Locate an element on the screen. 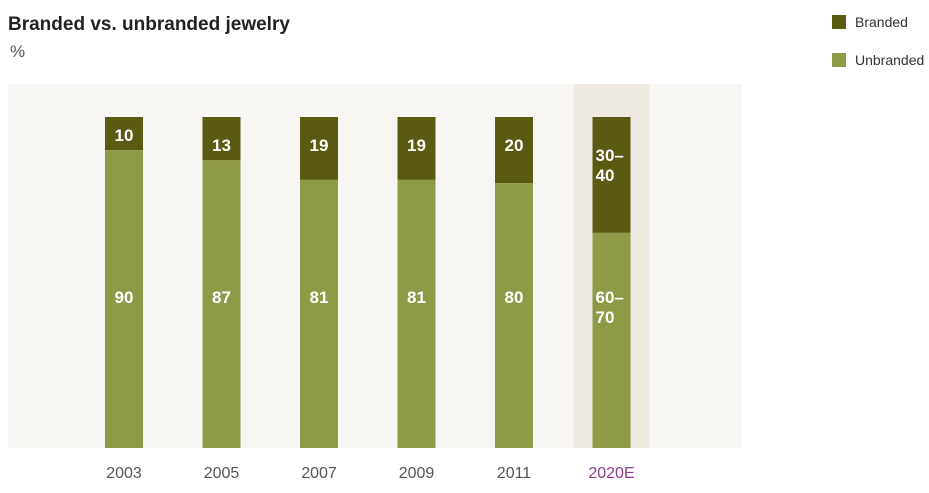 The image size is (929, 493). data-label-unbranded-2007: 81 is located at coordinates (319, 297).